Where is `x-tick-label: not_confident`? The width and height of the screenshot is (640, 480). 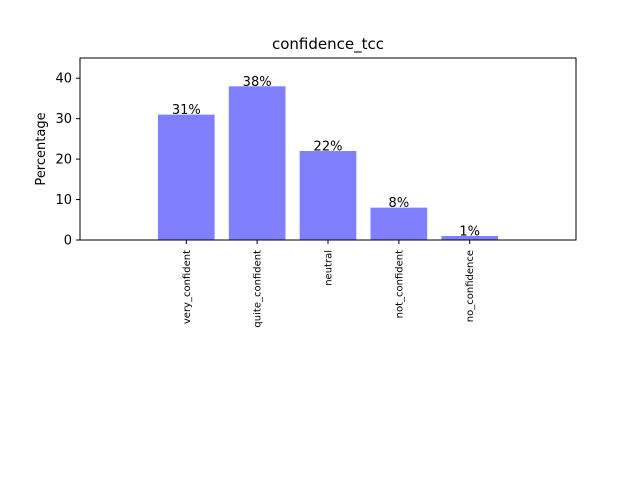 x-tick-label: not_confident is located at coordinates (399, 284).